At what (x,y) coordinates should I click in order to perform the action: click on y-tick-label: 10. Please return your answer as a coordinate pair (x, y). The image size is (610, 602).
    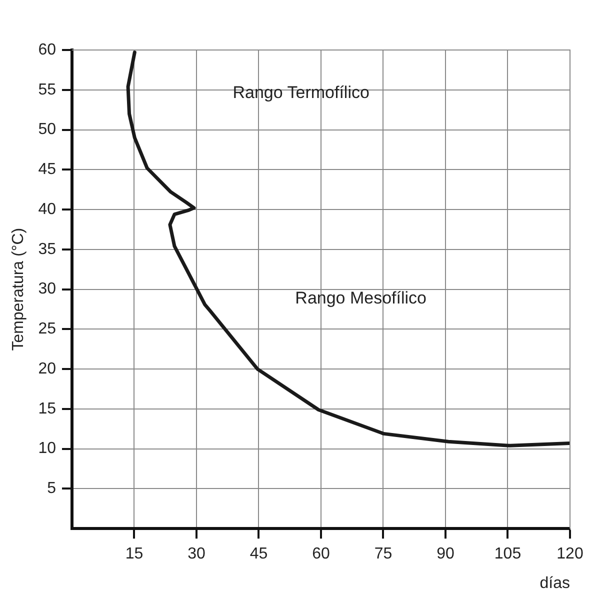
    Looking at the image, I should click on (47, 449).